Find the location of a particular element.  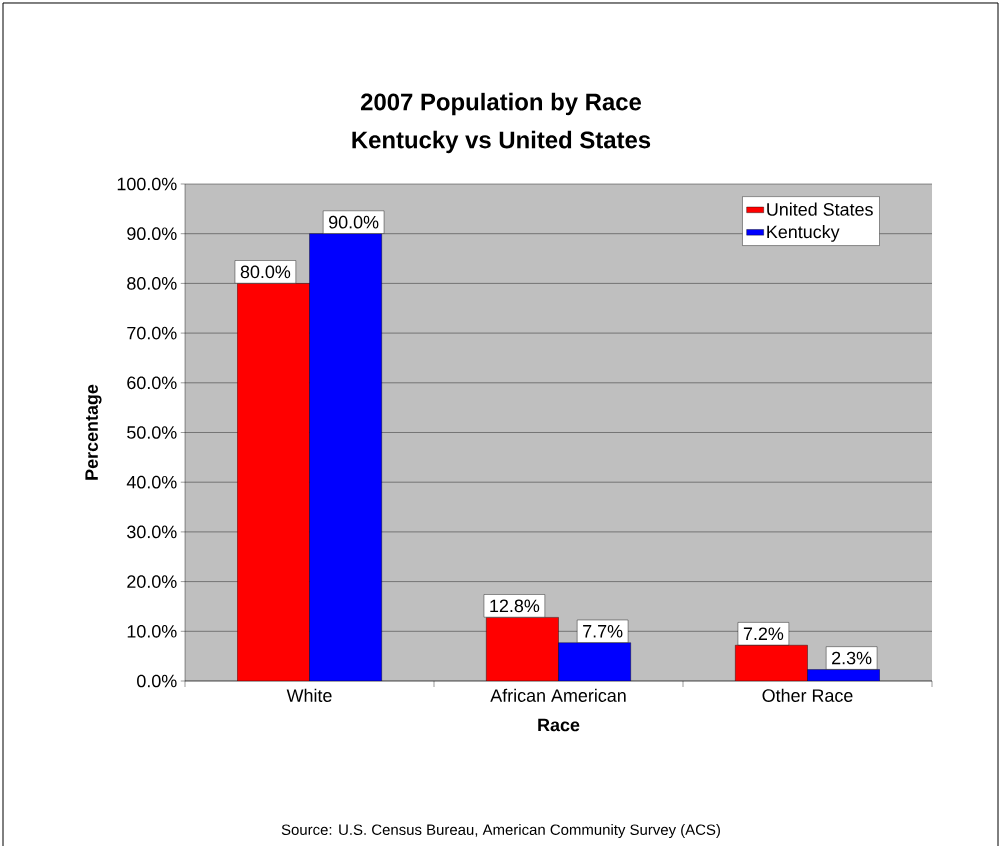

legend-label: United States is located at coordinates (820, 209).